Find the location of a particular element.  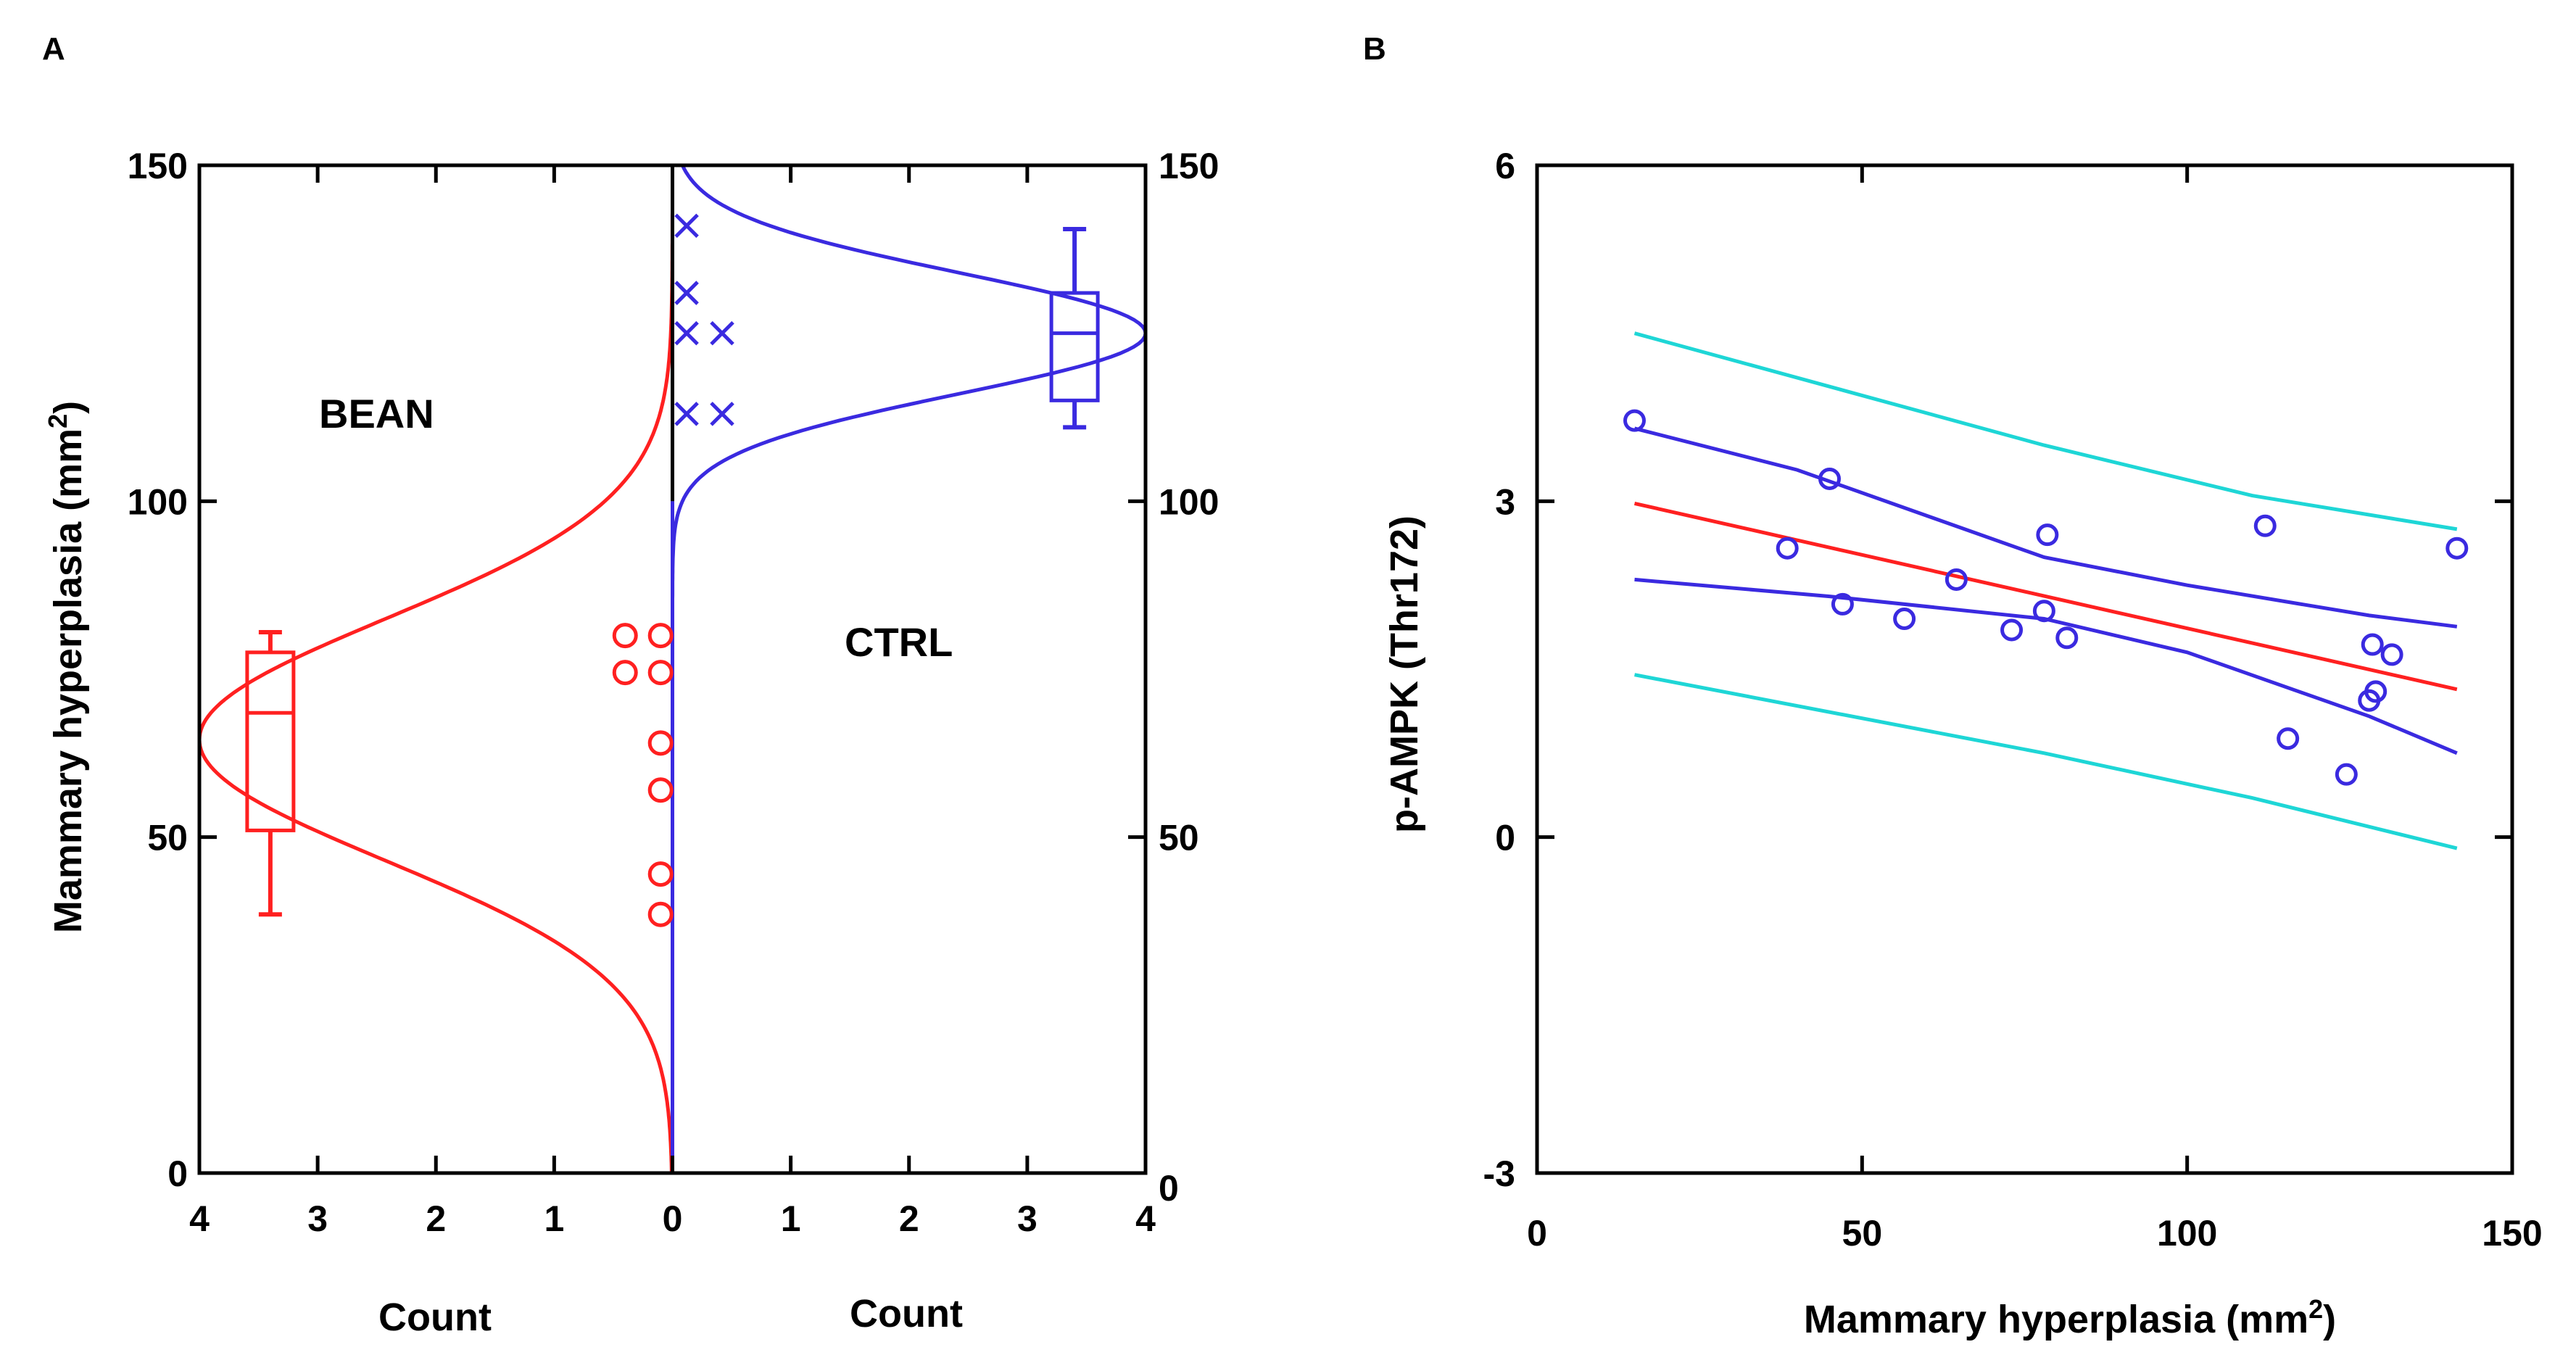

y-tick-label-left: 50 is located at coordinates (168, 838).